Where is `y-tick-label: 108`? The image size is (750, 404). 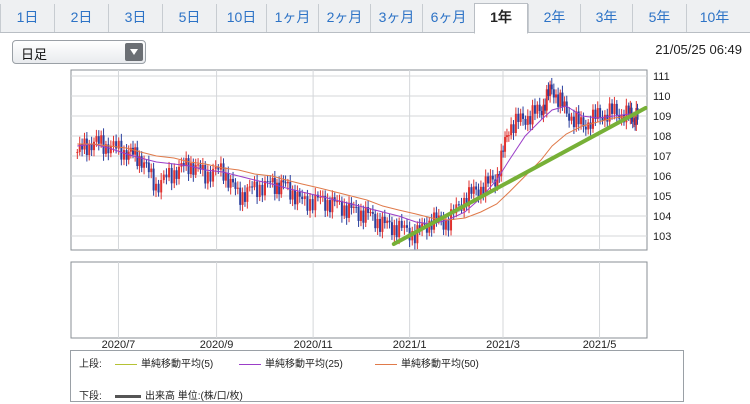
y-tick-label: 108 is located at coordinates (662, 137).